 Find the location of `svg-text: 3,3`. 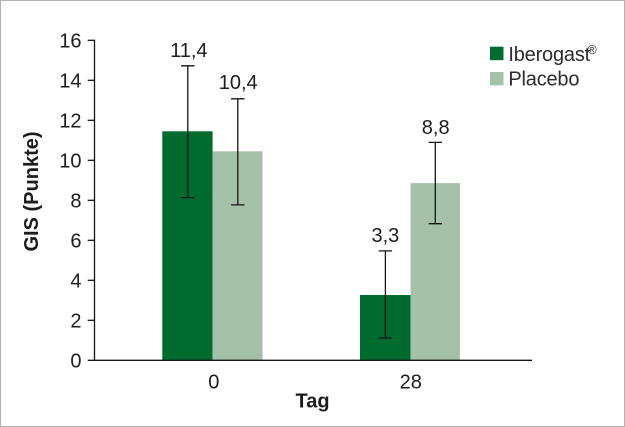

svg-text: 3,3 is located at coordinates (385, 236).